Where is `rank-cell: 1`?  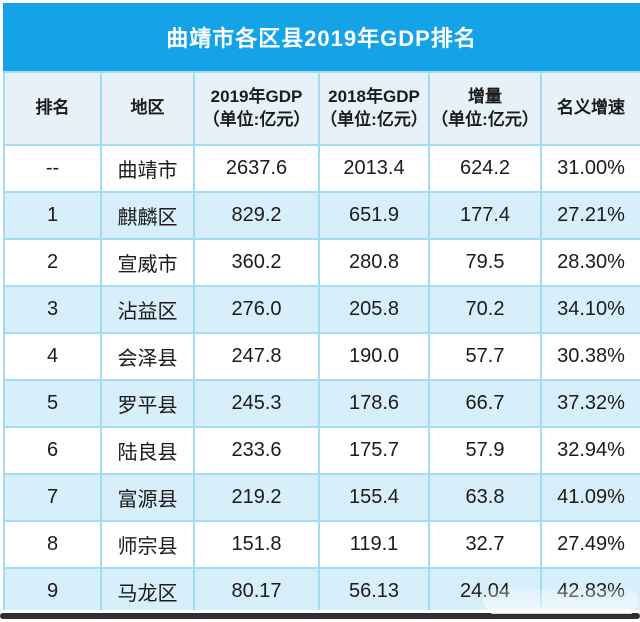
rank-cell: 1 is located at coordinates (52, 215).